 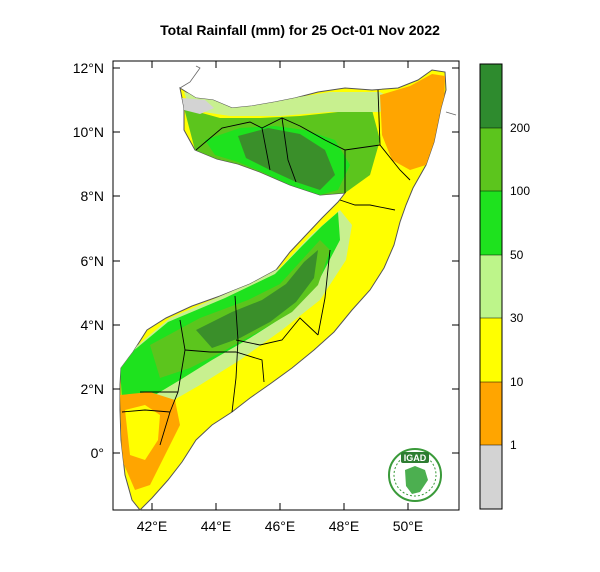 I want to click on colorbar-label-100: 100, so click(x=520, y=191).